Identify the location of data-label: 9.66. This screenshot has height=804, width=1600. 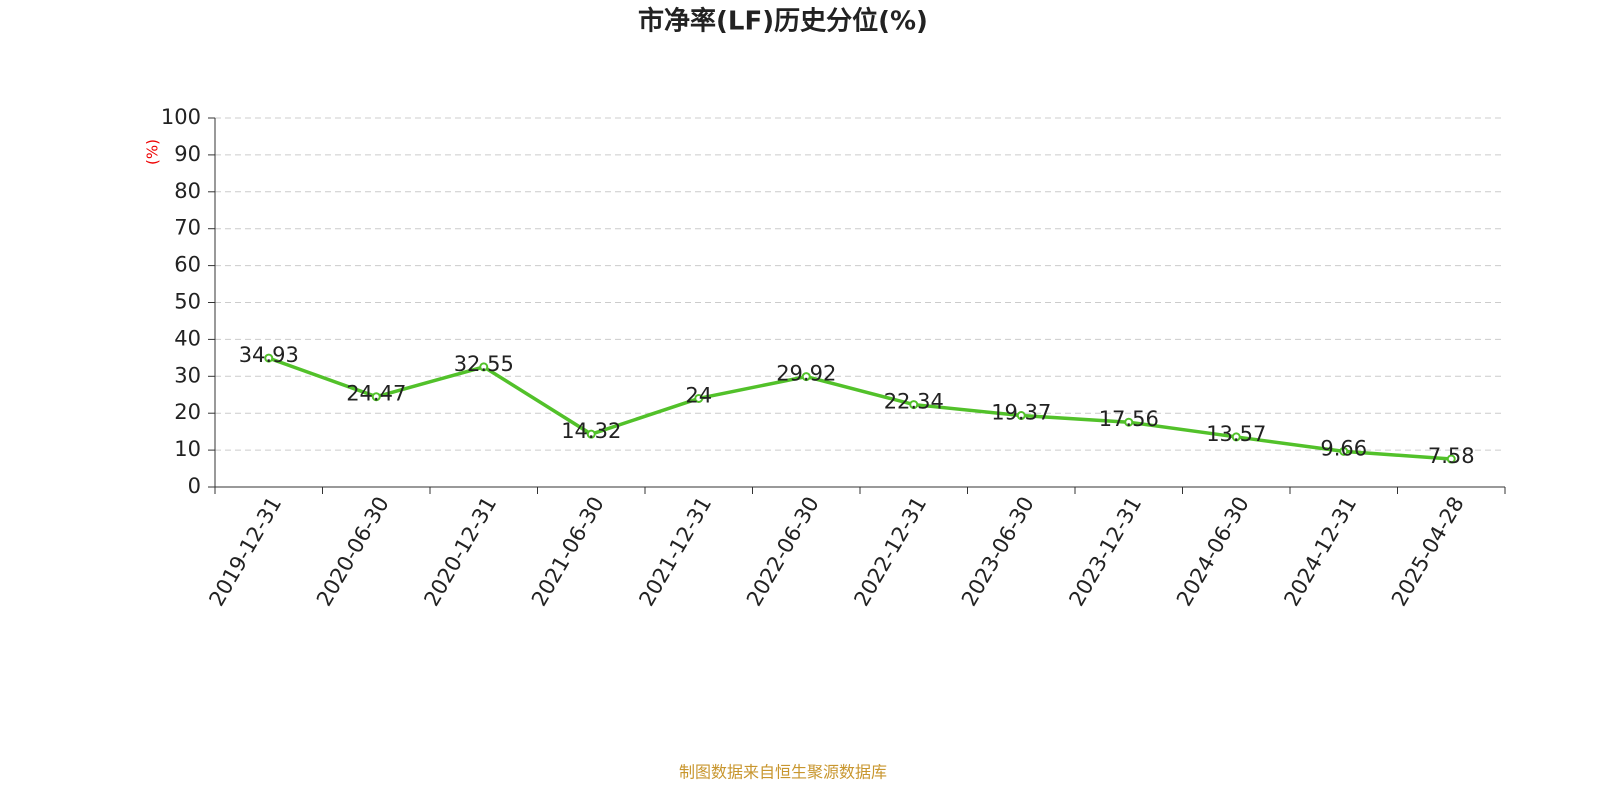
(1343, 448).